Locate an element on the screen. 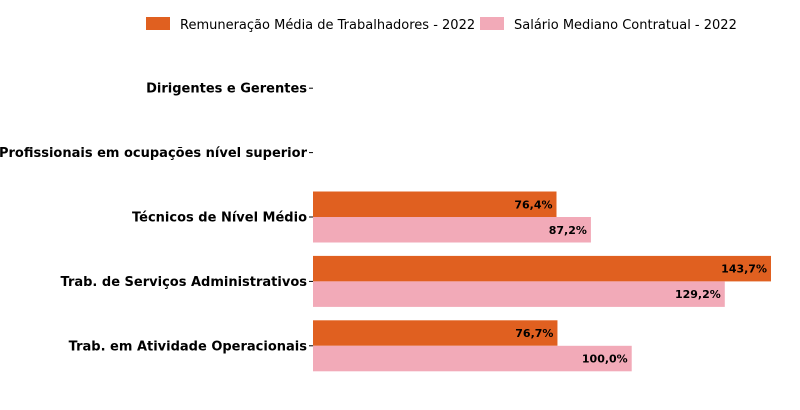 This screenshot has width=800, height=410. bar-value-label: 76,4% is located at coordinates (533, 204).